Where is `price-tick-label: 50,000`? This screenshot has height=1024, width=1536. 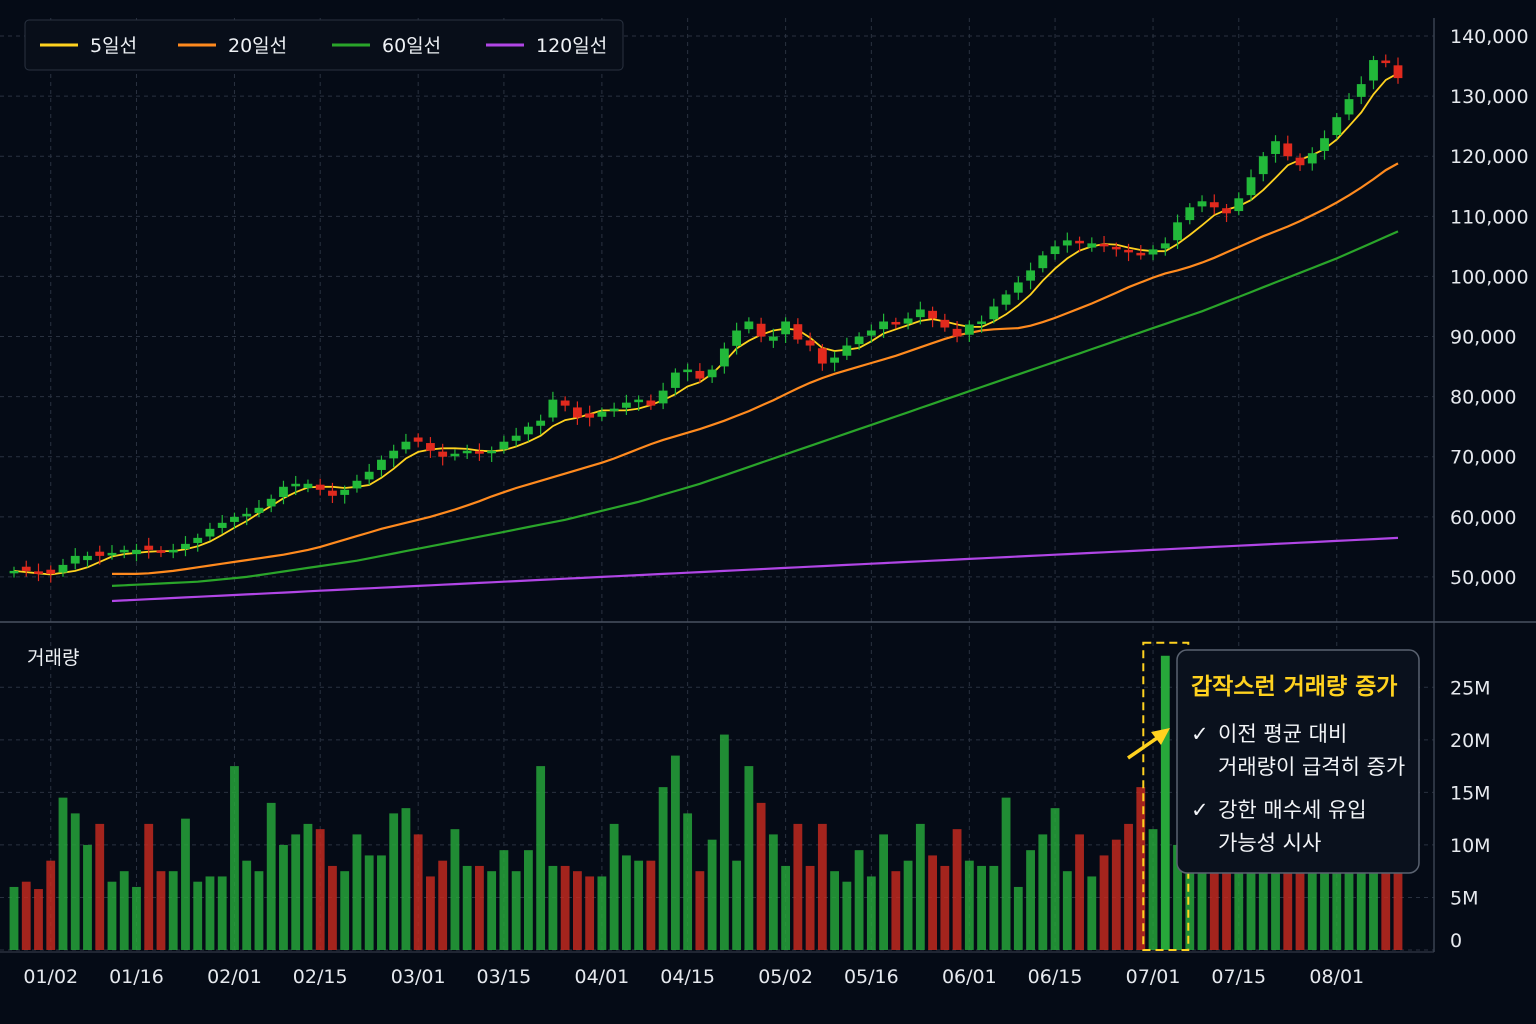
price-tick-label: 50,000 is located at coordinates (1483, 578).